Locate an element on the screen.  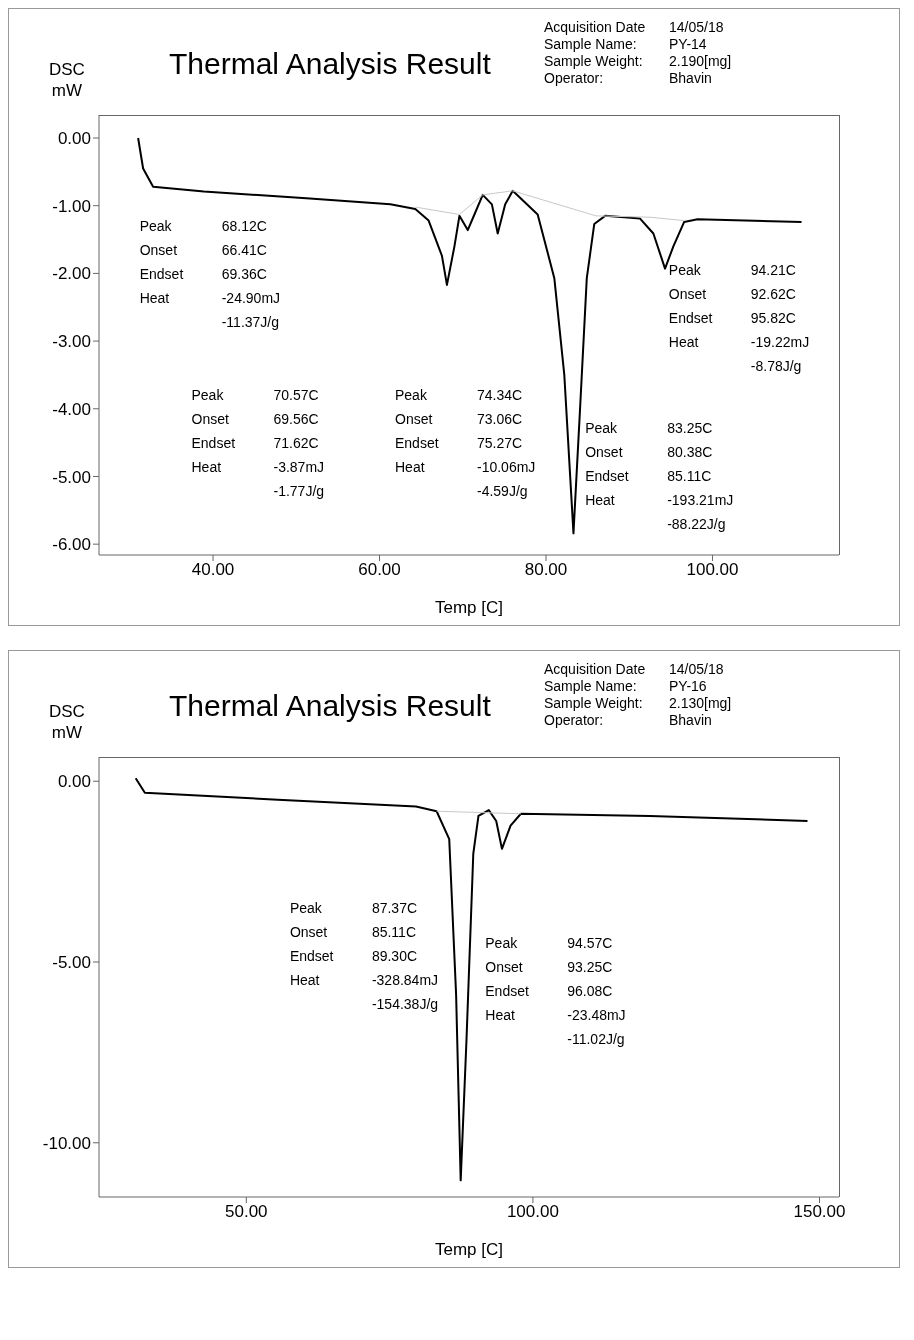
text: Acquisition Date 14/05/18 Sample Name: PY-14 Sample Weight: 2.190[mg] Operator: Bhavin is located at coordinates (638, 52).